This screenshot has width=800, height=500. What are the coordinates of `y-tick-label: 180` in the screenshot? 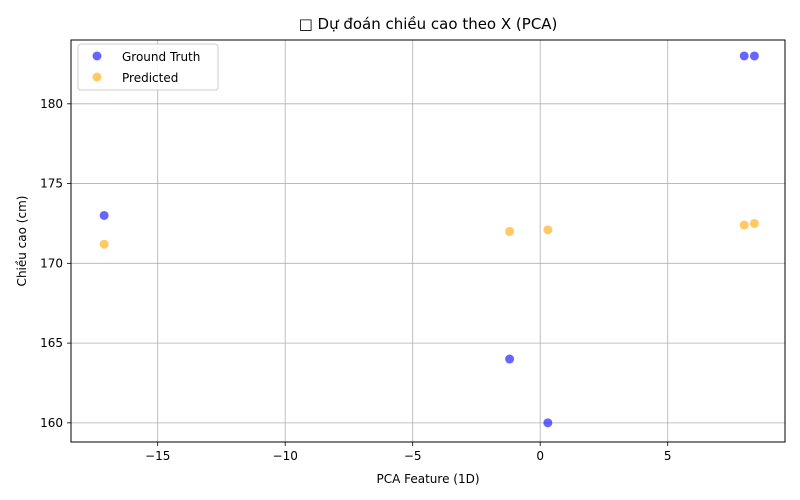 It's located at (51, 104).